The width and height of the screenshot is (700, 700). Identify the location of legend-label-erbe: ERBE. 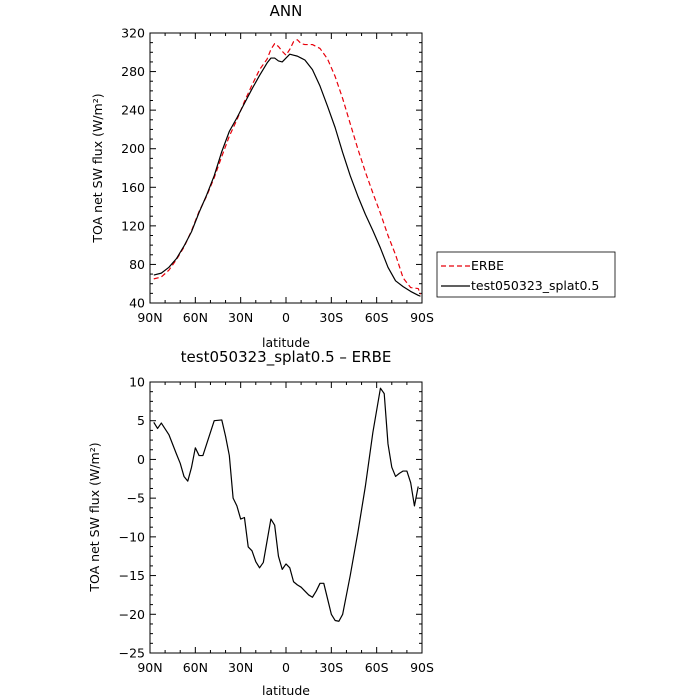
(487, 265).